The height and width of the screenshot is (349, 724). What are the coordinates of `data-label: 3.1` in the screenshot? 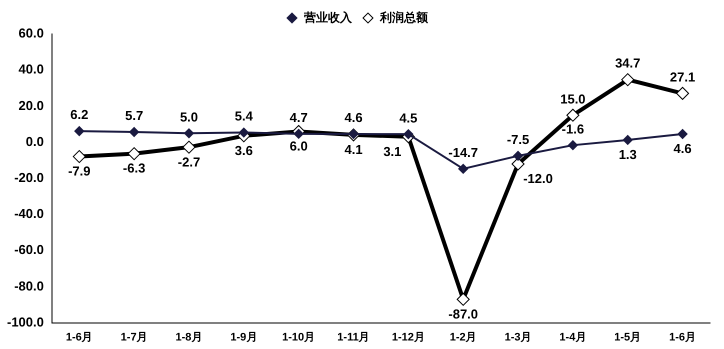 It's located at (392, 151).